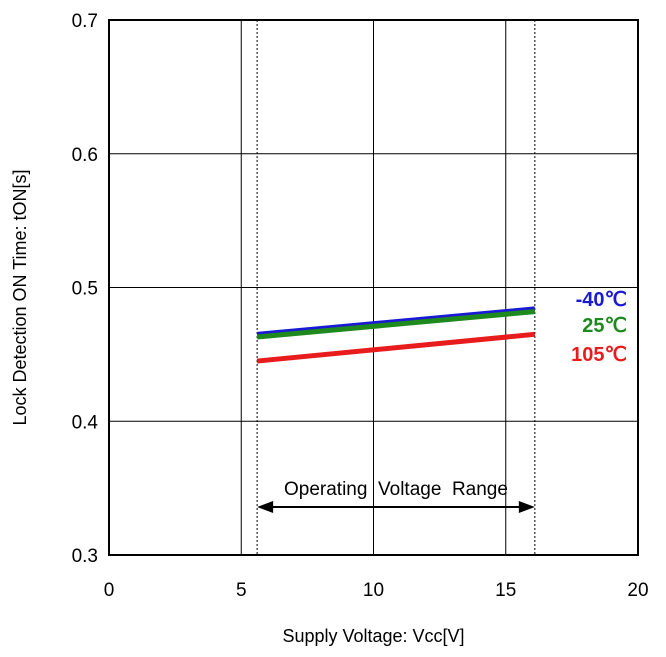  What do you see at coordinates (396, 507) in the screenshot?
I see `operating-range-arrow` at bounding box center [396, 507].